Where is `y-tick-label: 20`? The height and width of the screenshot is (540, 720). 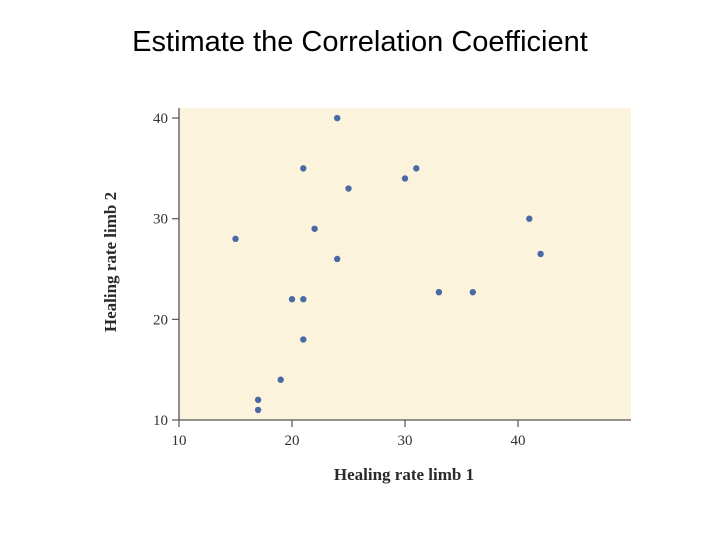
y-tick-label: 20 is located at coordinates (160, 320).